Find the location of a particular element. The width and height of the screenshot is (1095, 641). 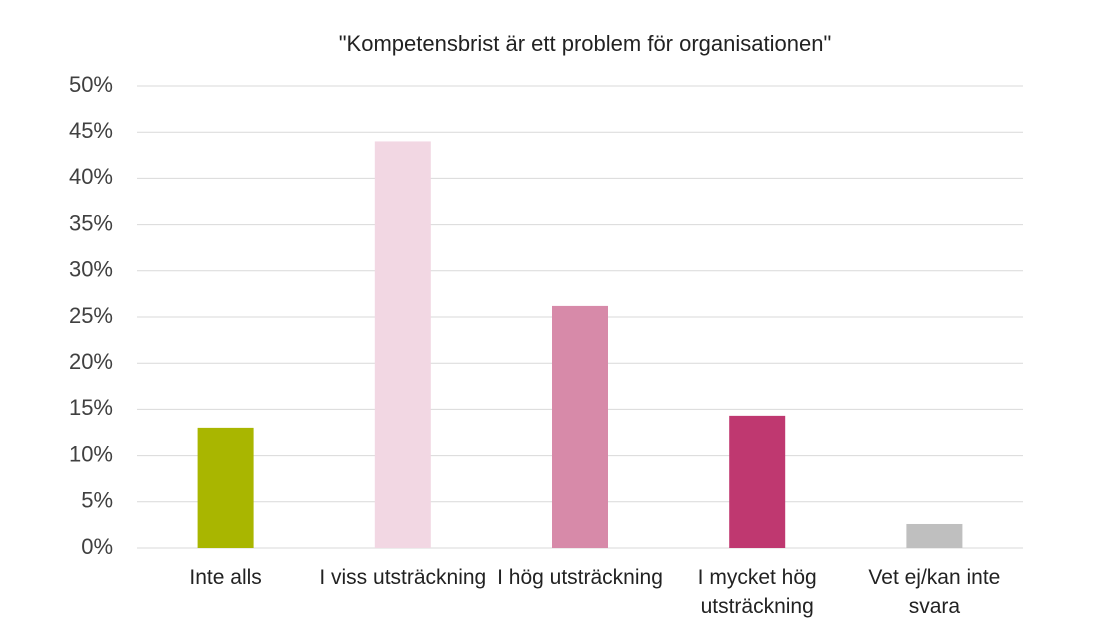

x-tick-label: I hög utsträckning is located at coordinates (580, 577).